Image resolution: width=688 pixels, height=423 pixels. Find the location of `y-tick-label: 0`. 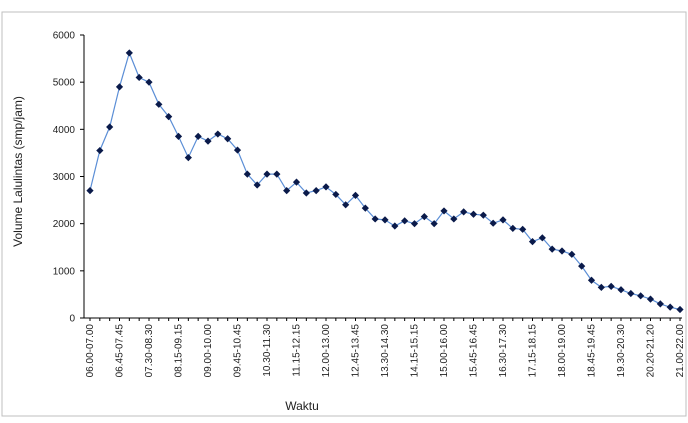

y-tick-label: 0 is located at coordinates (72, 319).